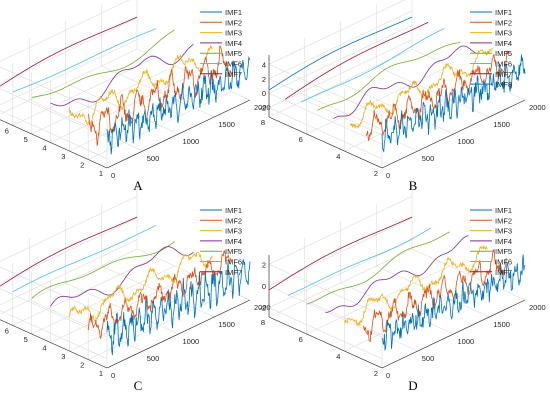  What do you see at coordinates (264, 79) in the screenshot?
I see `z-tick-label: 2` at bounding box center [264, 79].